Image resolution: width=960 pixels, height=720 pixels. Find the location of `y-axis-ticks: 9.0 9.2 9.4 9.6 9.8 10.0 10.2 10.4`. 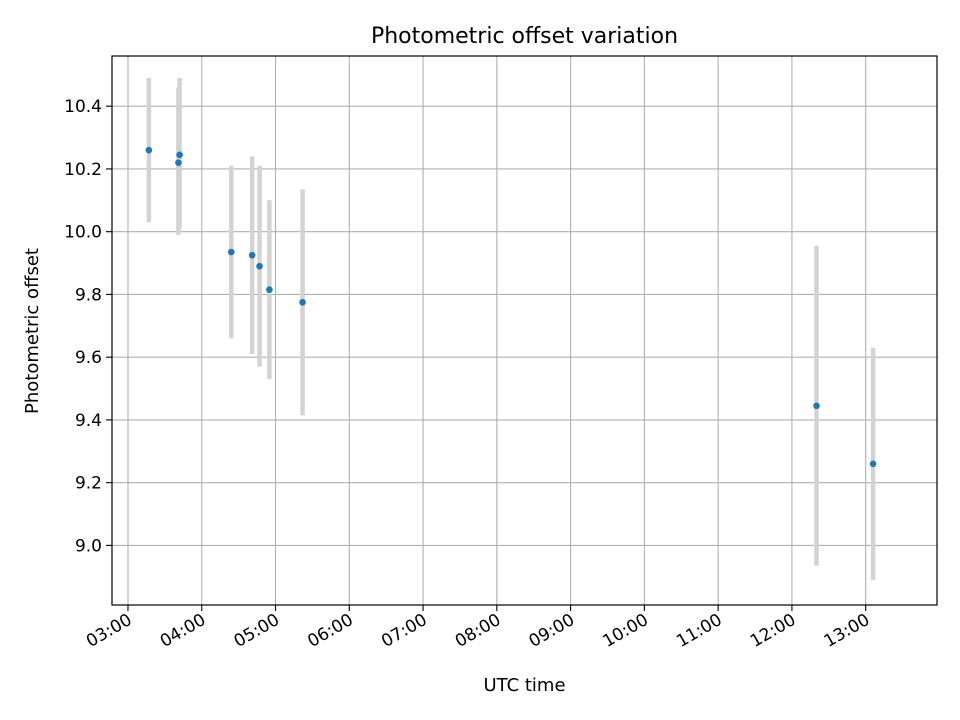

y-axis-ticks: 9.0 9.2 9.4 9.6 9.8 10.0 10.2 10.4 is located at coordinates (88, 326).